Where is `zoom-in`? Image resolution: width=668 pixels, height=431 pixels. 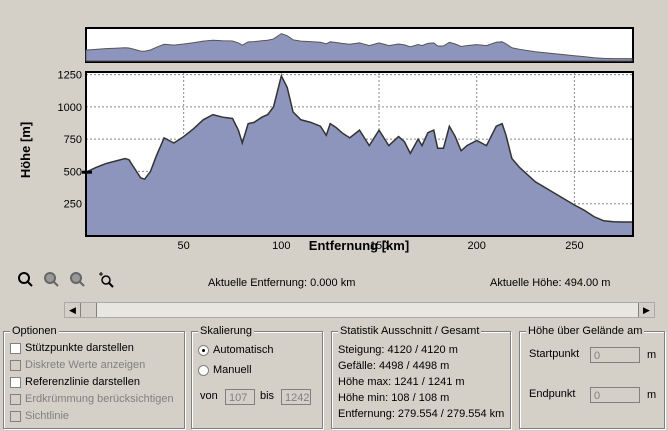
zoom-in is located at coordinates (25, 279).